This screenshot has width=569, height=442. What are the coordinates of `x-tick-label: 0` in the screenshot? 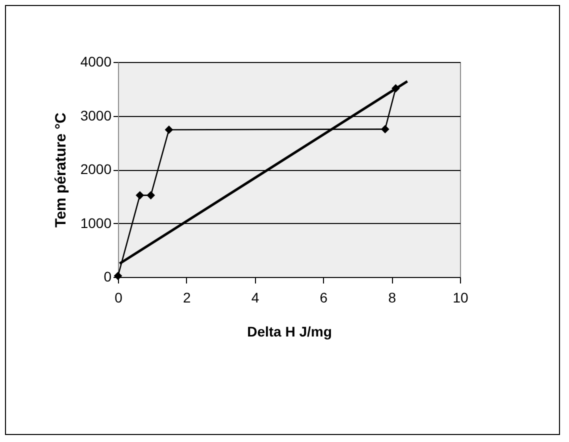 It's located at (118, 298).